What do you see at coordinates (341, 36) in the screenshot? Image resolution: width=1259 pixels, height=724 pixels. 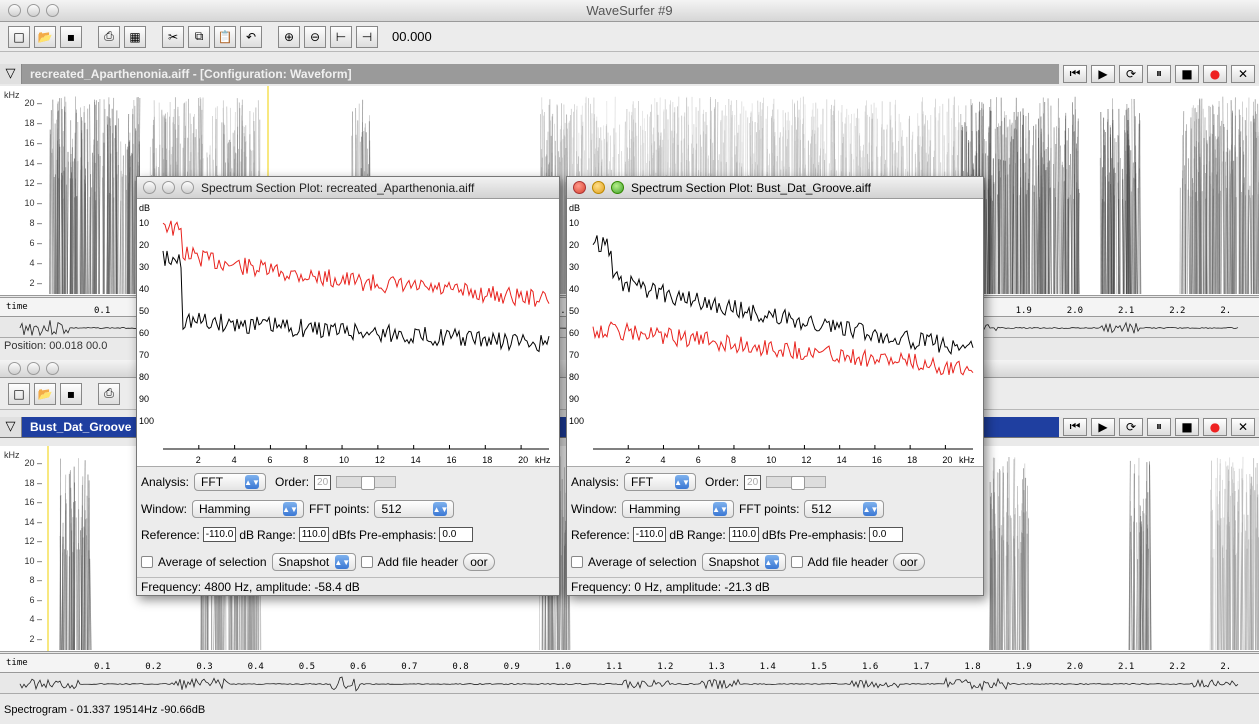 I see `zoom-to-selection-icon: ⊢` at bounding box center [341, 36].